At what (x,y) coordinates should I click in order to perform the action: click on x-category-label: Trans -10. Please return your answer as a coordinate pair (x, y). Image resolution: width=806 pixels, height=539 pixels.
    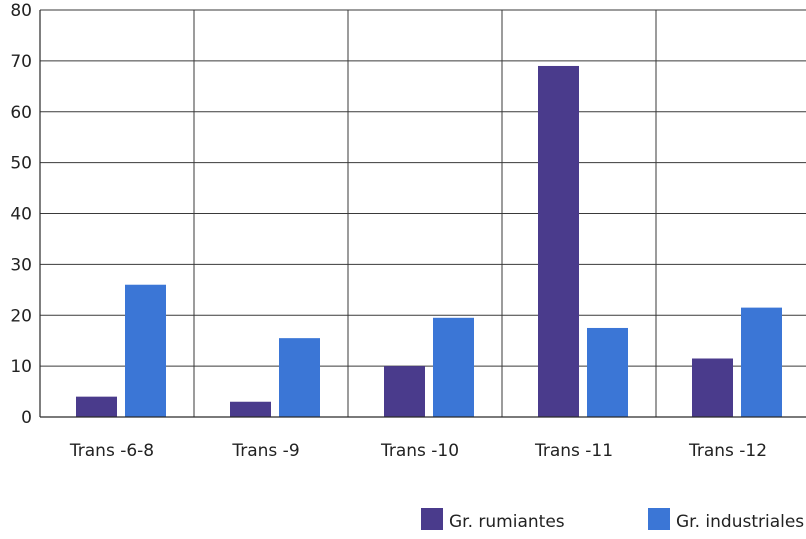
    Looking at the image, I should click on (419, 451).